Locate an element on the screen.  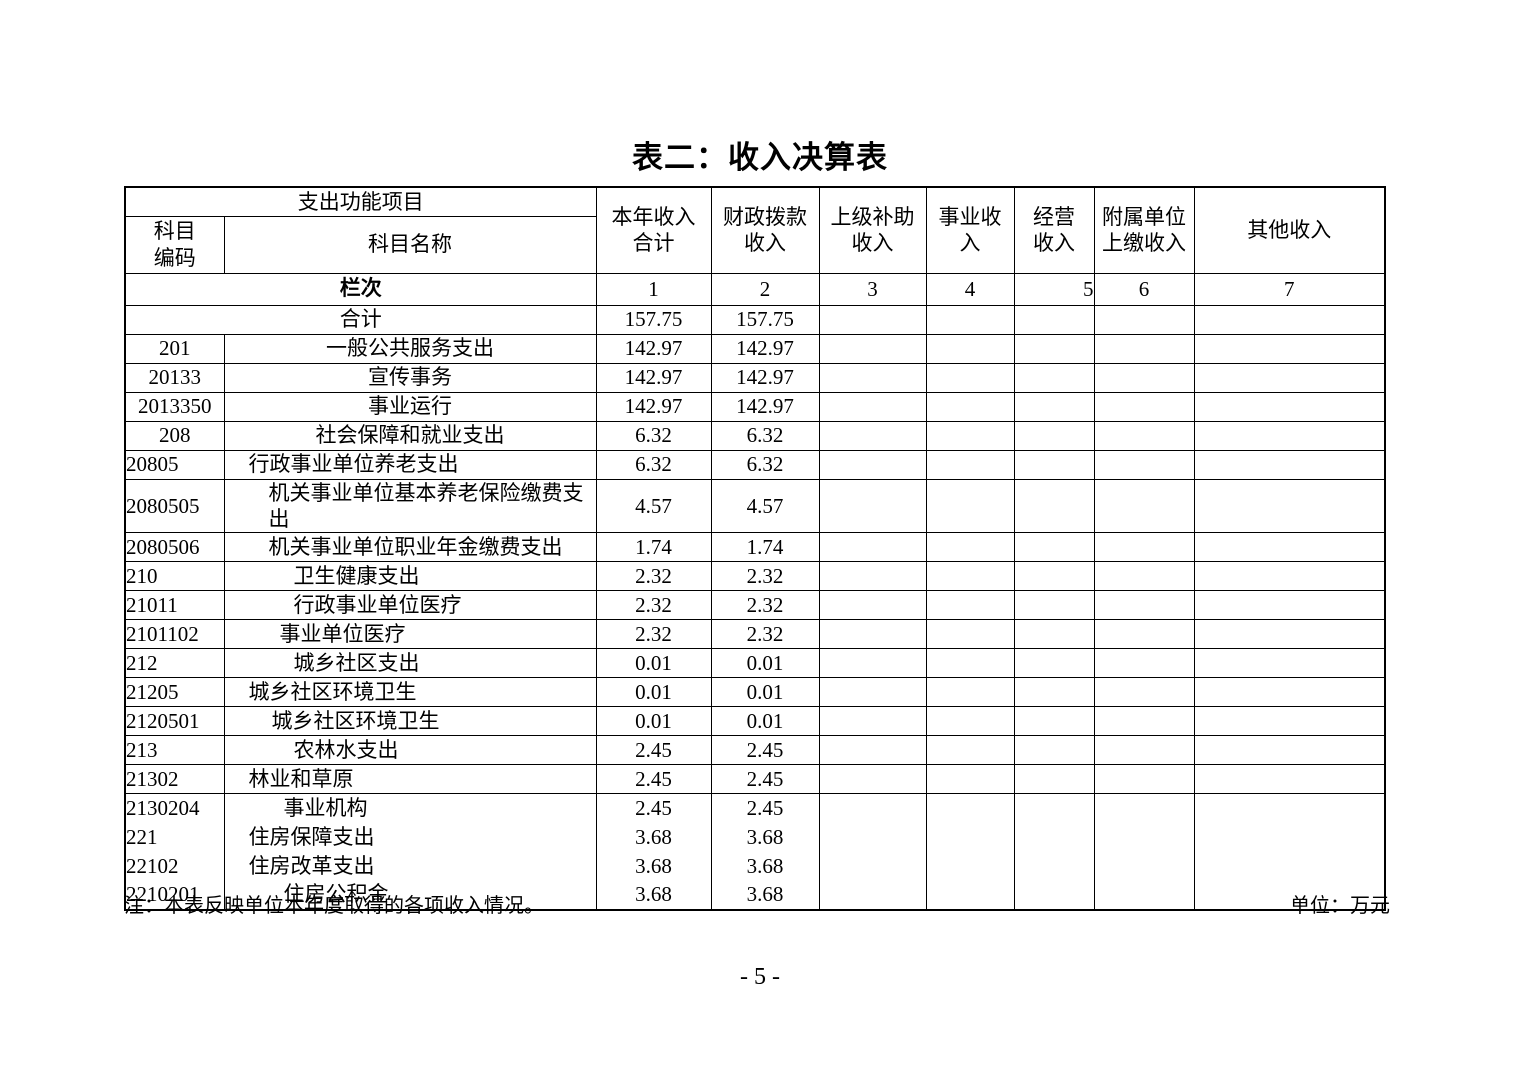
column-header: 经营 收入 is located at coordinates (1054, 230).